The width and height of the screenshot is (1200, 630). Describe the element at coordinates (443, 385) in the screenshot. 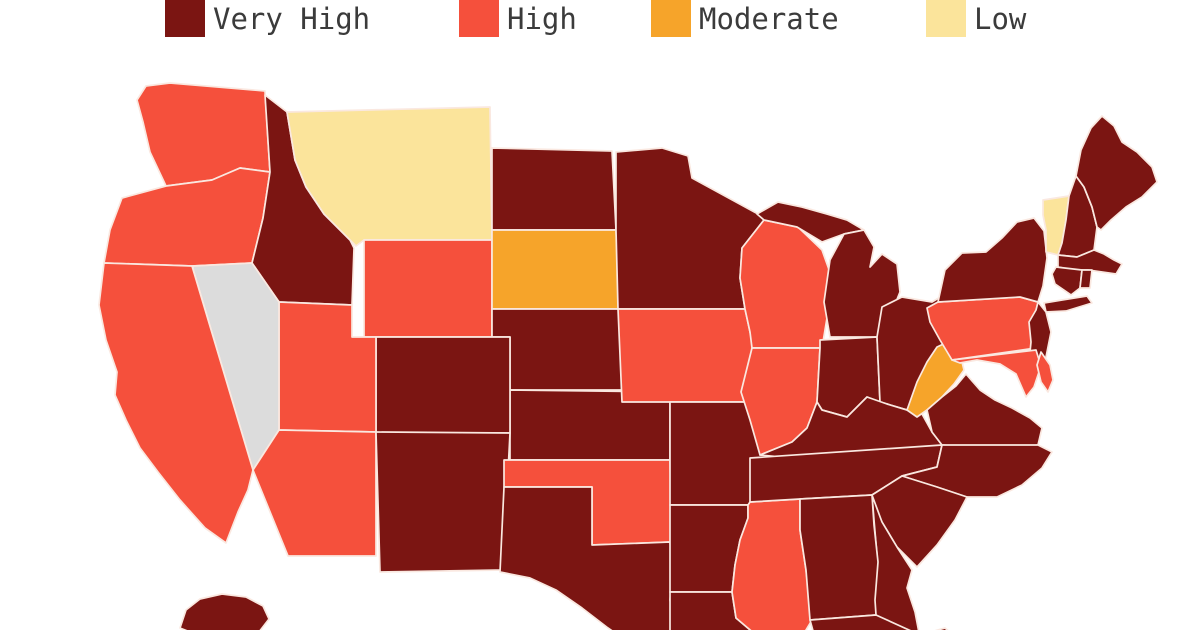

I see `state-co` at that location.